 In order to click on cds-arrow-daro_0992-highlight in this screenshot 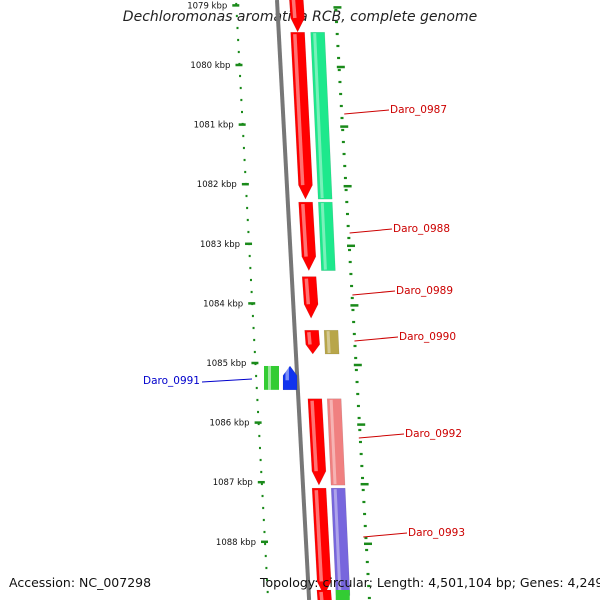, I will do `click(314, 436)`.